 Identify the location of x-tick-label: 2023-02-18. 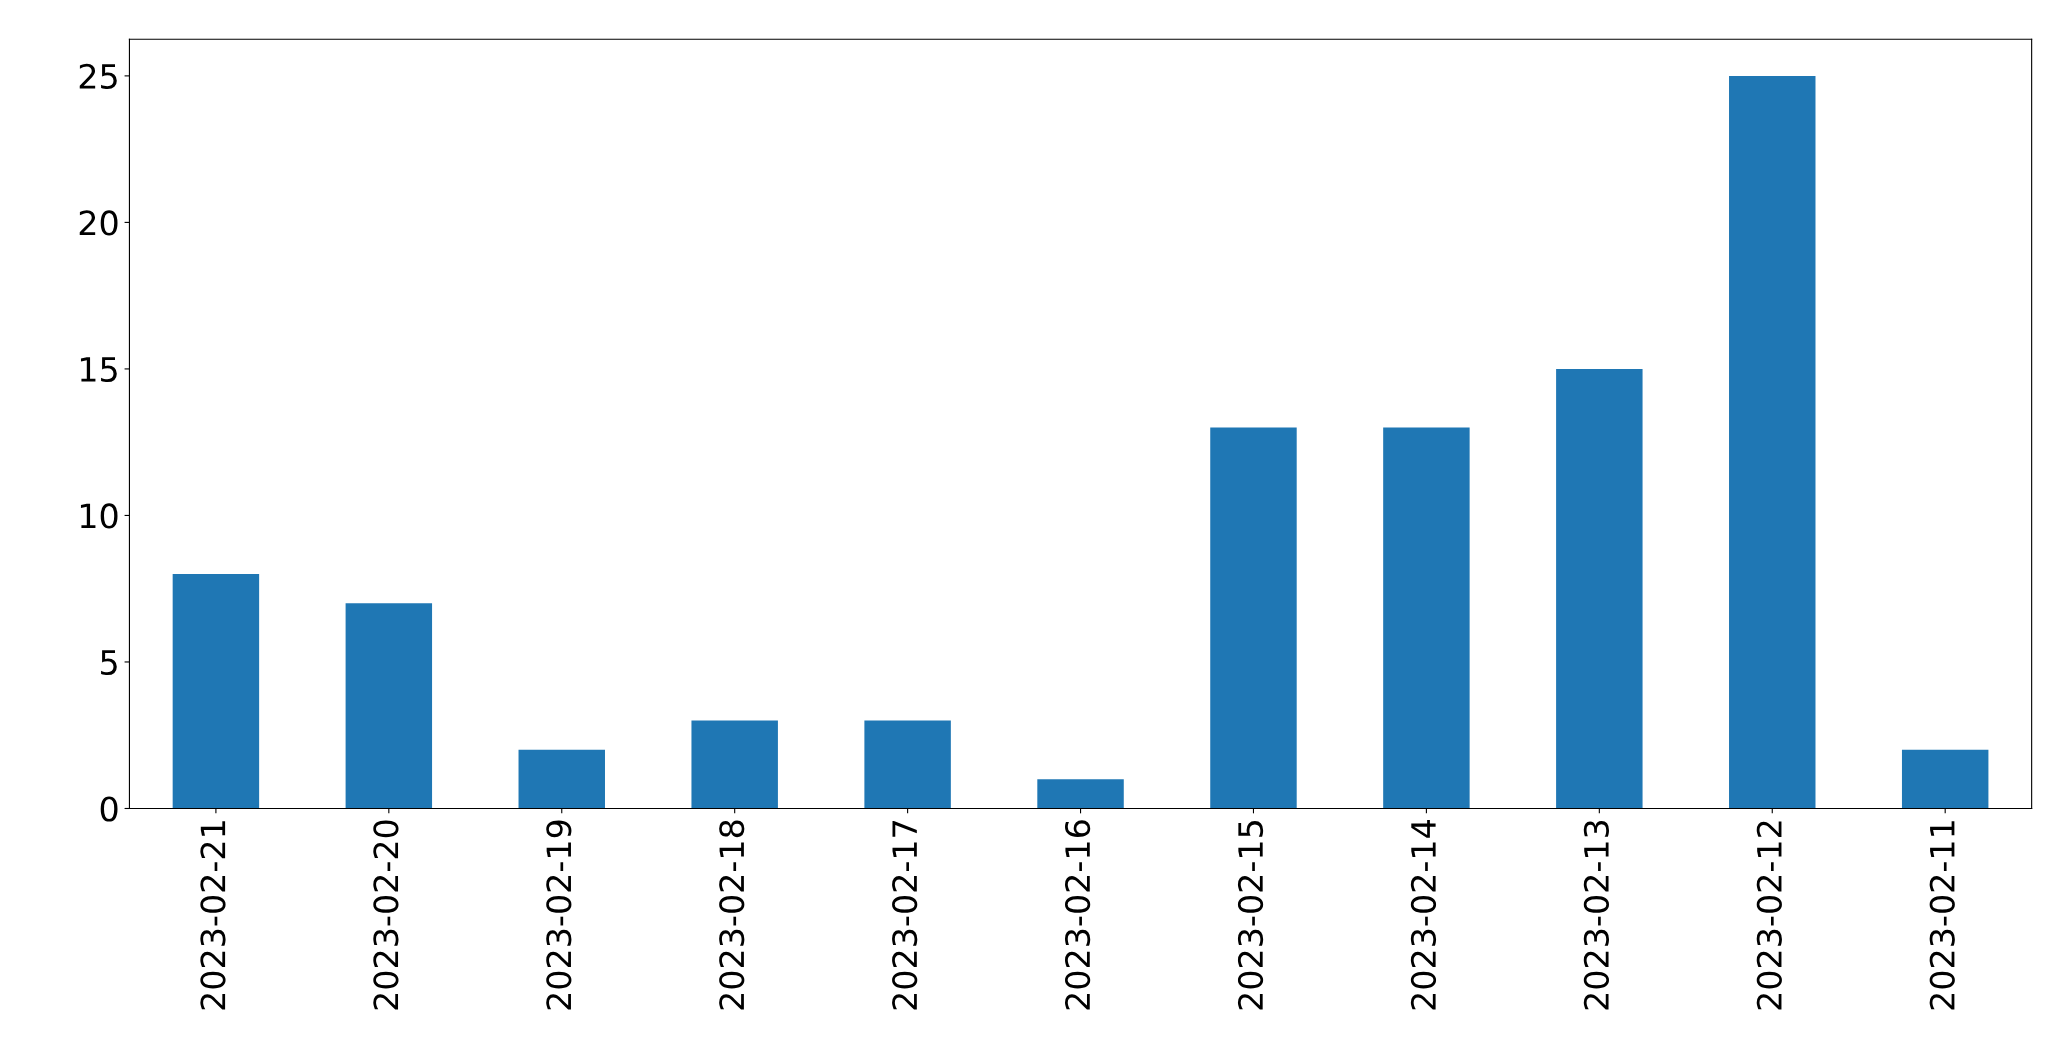
(732, 915).